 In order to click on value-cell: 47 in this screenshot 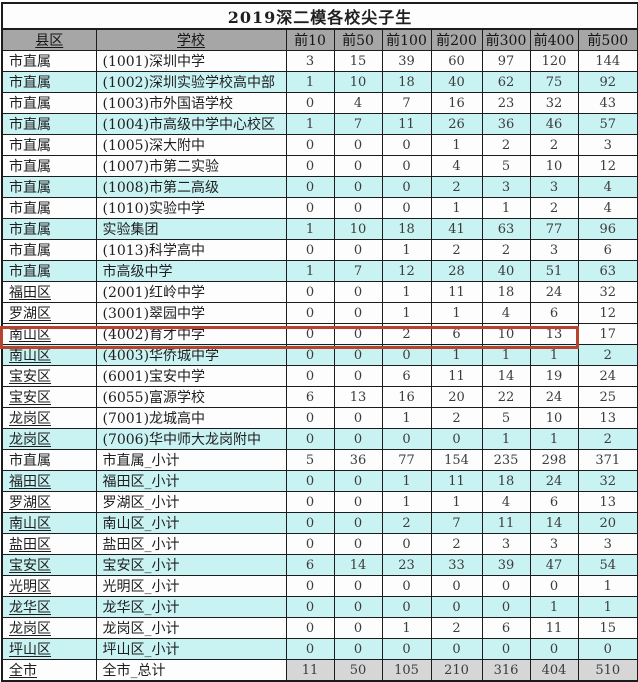, I will do `click(554, 565)`.